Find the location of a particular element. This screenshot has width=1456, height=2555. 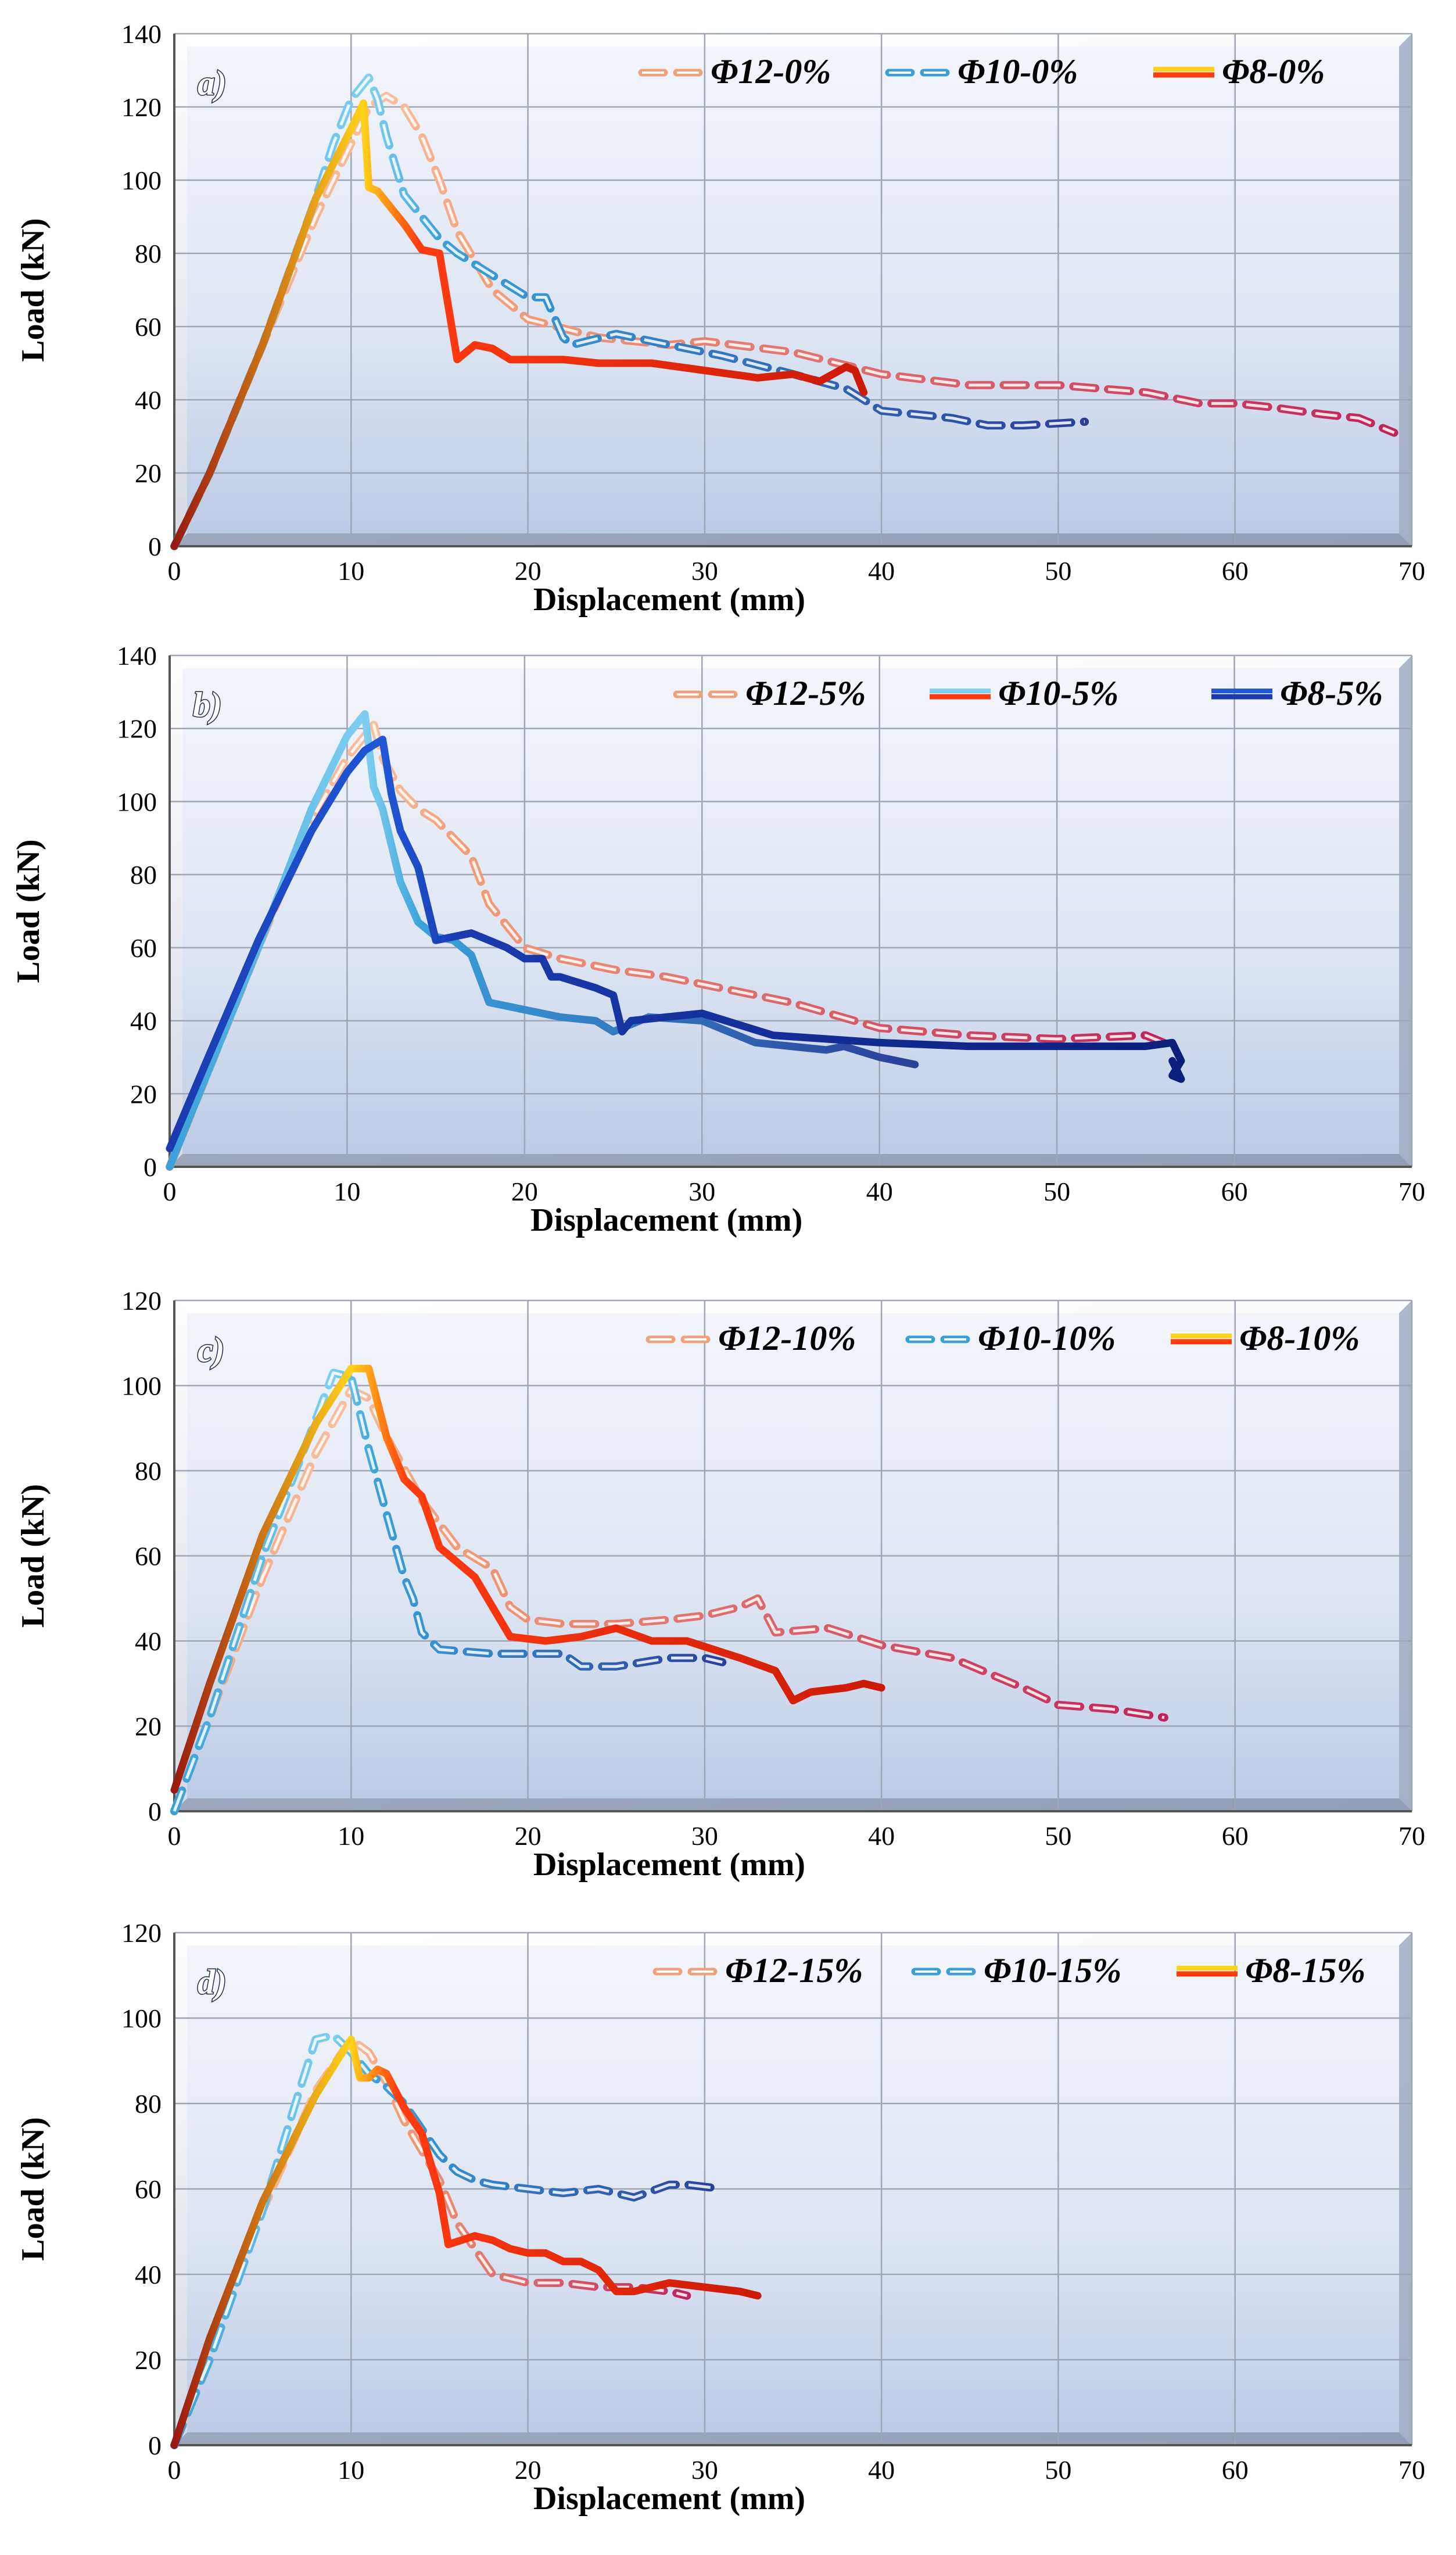

panel-label: c) is located at coordinates (212, 1350).